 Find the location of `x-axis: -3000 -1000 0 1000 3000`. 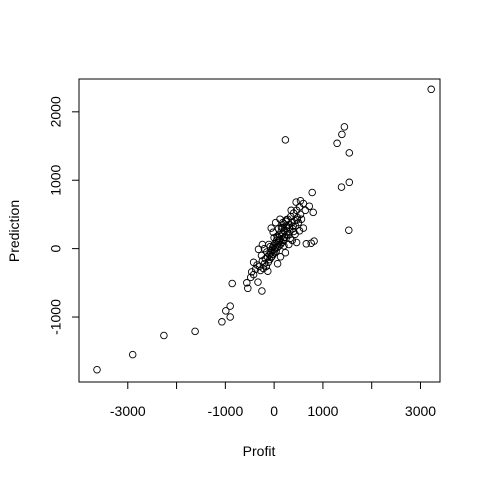

x-axis: -3000 -1000 0 1000 3000 is located at coordinates (273, 400).